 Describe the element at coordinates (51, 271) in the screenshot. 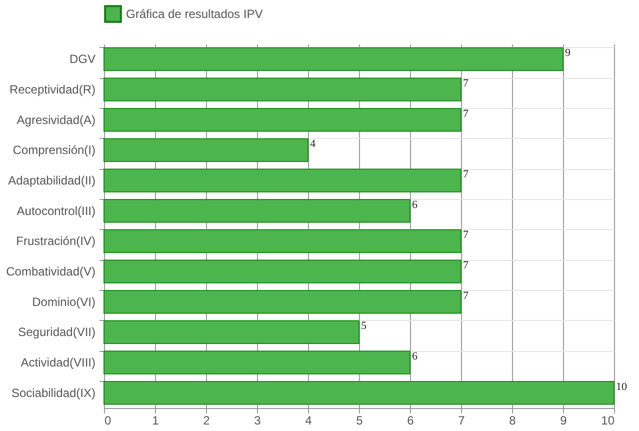

I see `y-tick-label: Combatividad(V)` at that location.